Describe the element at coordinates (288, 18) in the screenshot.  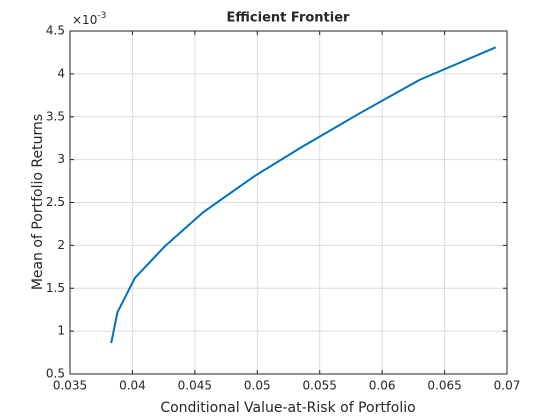
I see `chart-title: Efficient Frontier` at that location.